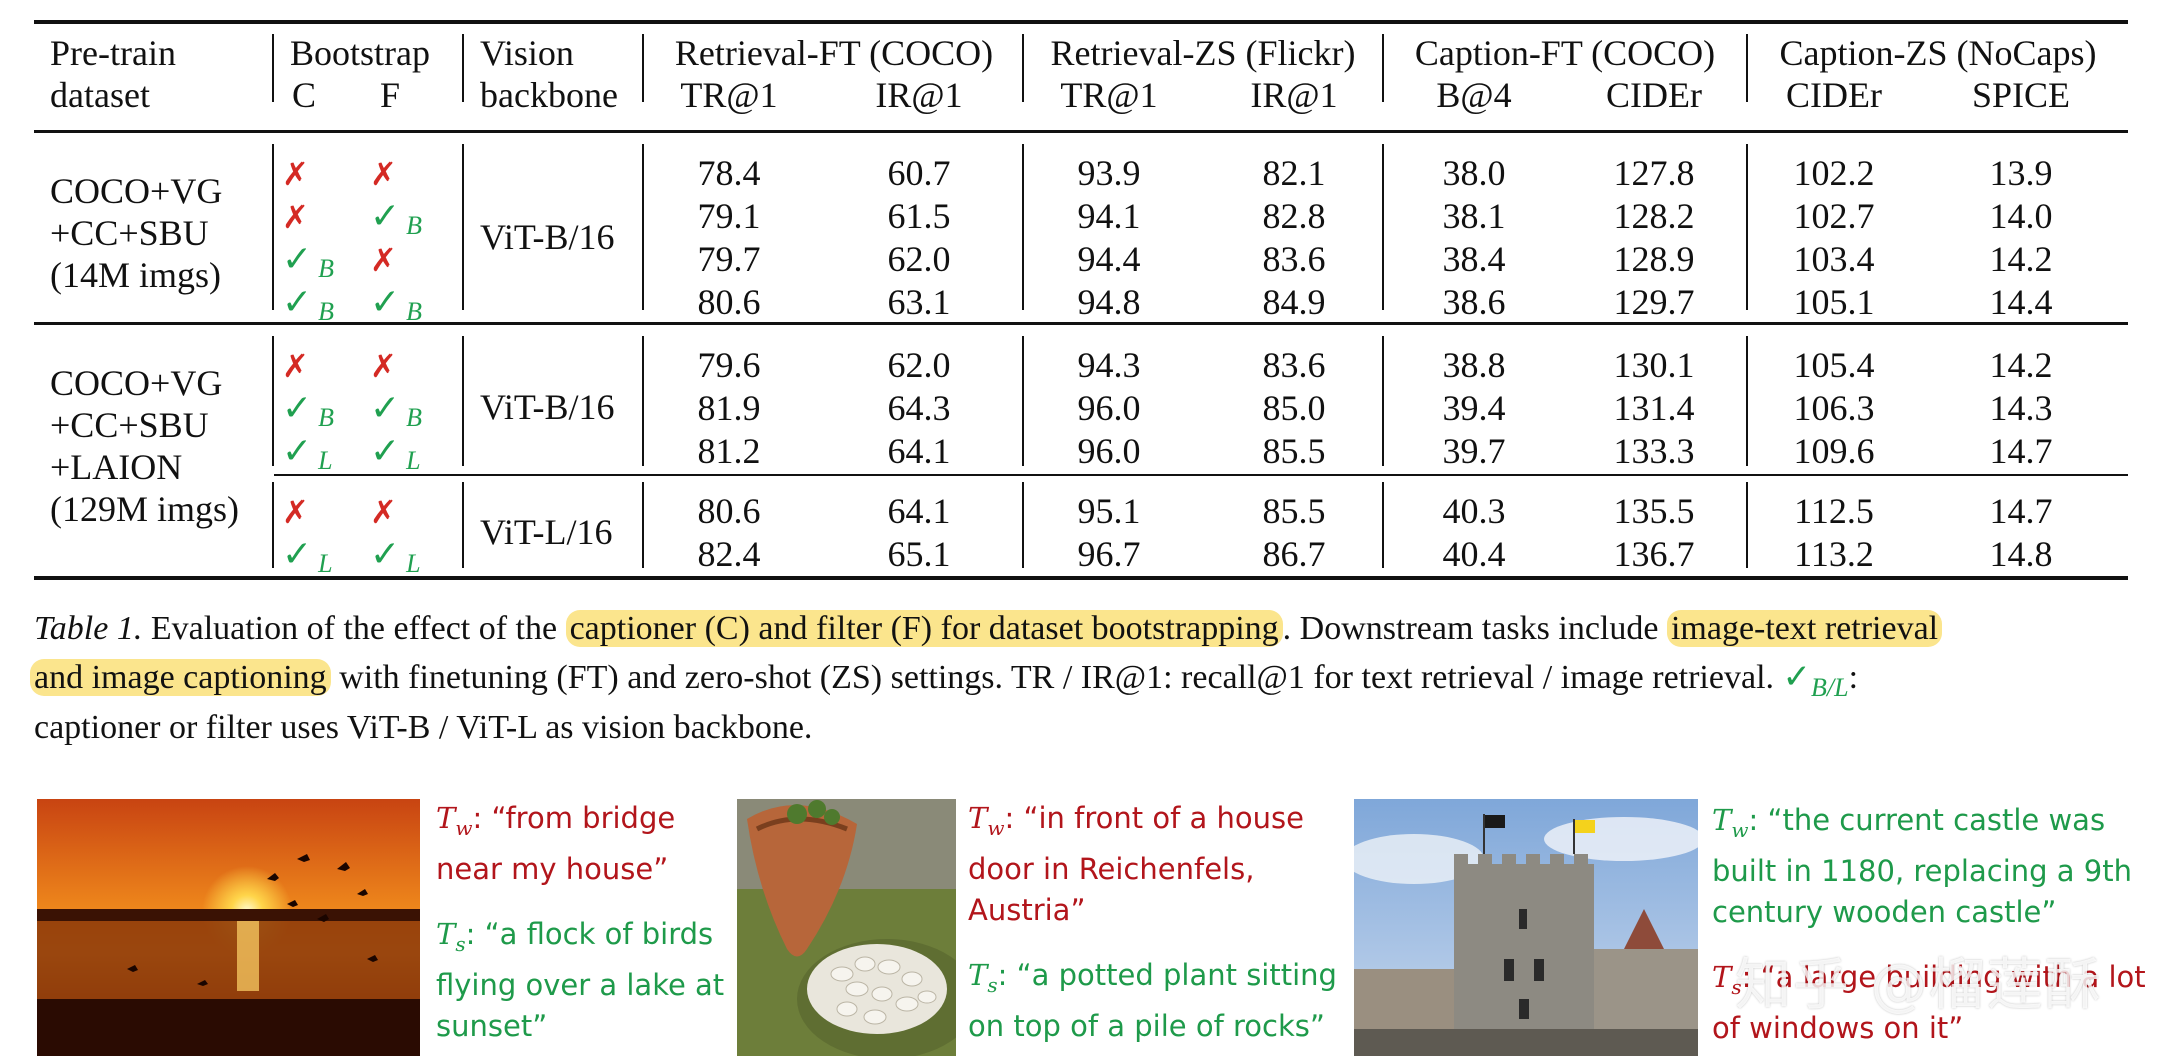 The width and height of the screenshot is (2184, 1060). Describe the element at coordinates (2021, 554) in the screenshot. I see `metric-value: 14.8` at that location.